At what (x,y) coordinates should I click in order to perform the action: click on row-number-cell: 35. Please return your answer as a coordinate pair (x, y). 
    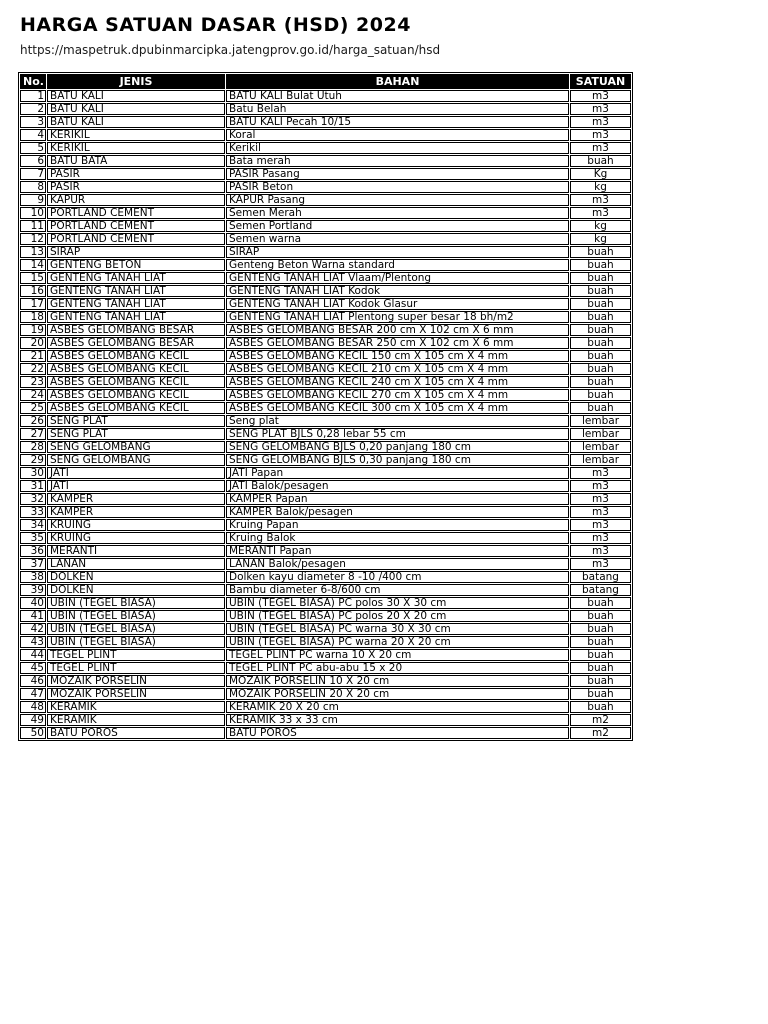
    Looking at the image, I should click on (33, 538).